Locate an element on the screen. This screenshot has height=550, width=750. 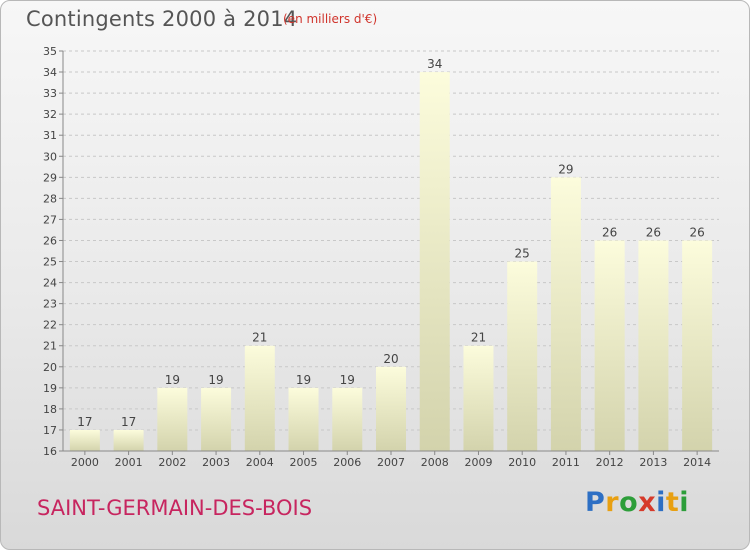
x-tick-label: 2002 is located at coordinates (172, 462).